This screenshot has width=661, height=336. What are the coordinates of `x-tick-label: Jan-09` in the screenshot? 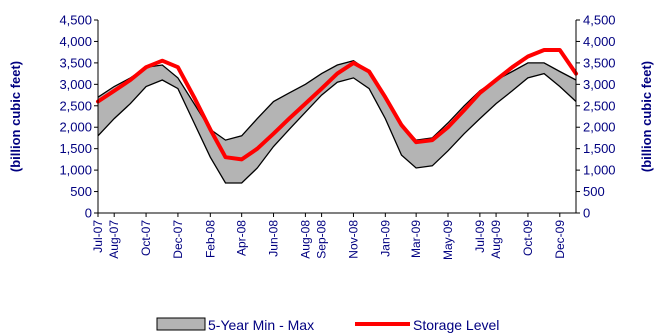 It's located at (385, 238).